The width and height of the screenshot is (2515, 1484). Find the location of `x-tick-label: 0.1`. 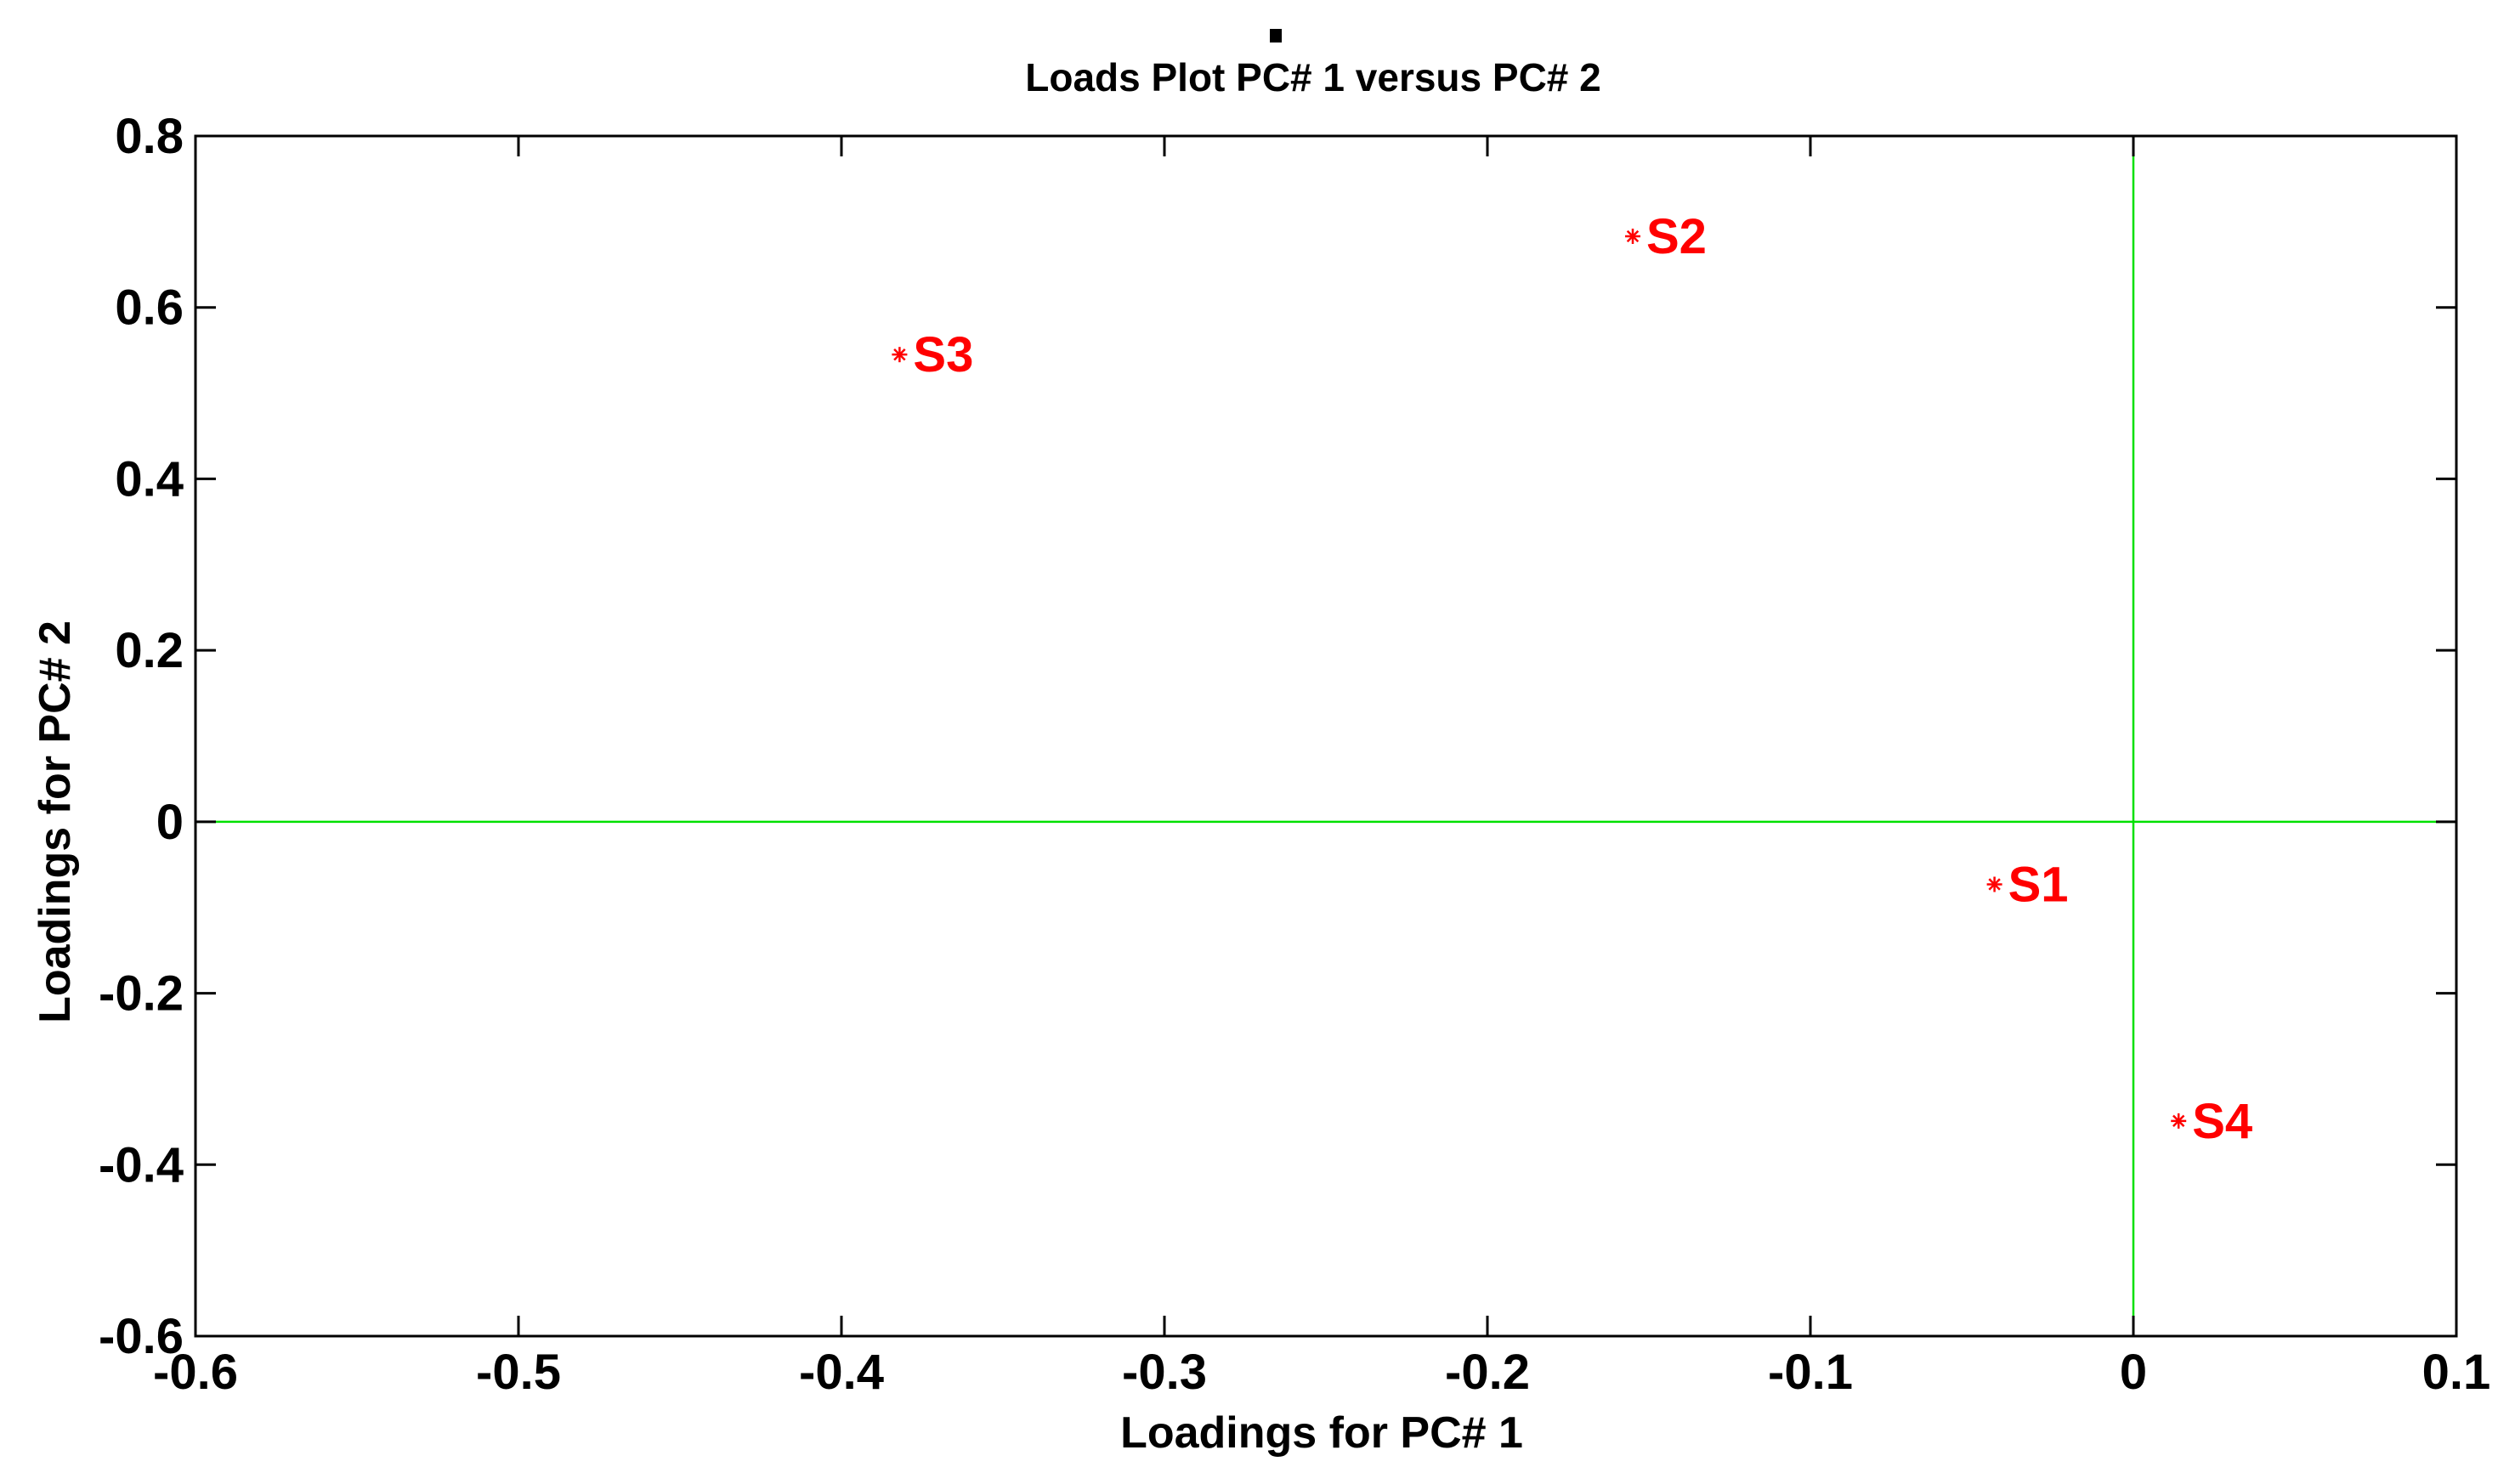

x-tick-label: 0.1 is located at coordinates (2456, 1372).